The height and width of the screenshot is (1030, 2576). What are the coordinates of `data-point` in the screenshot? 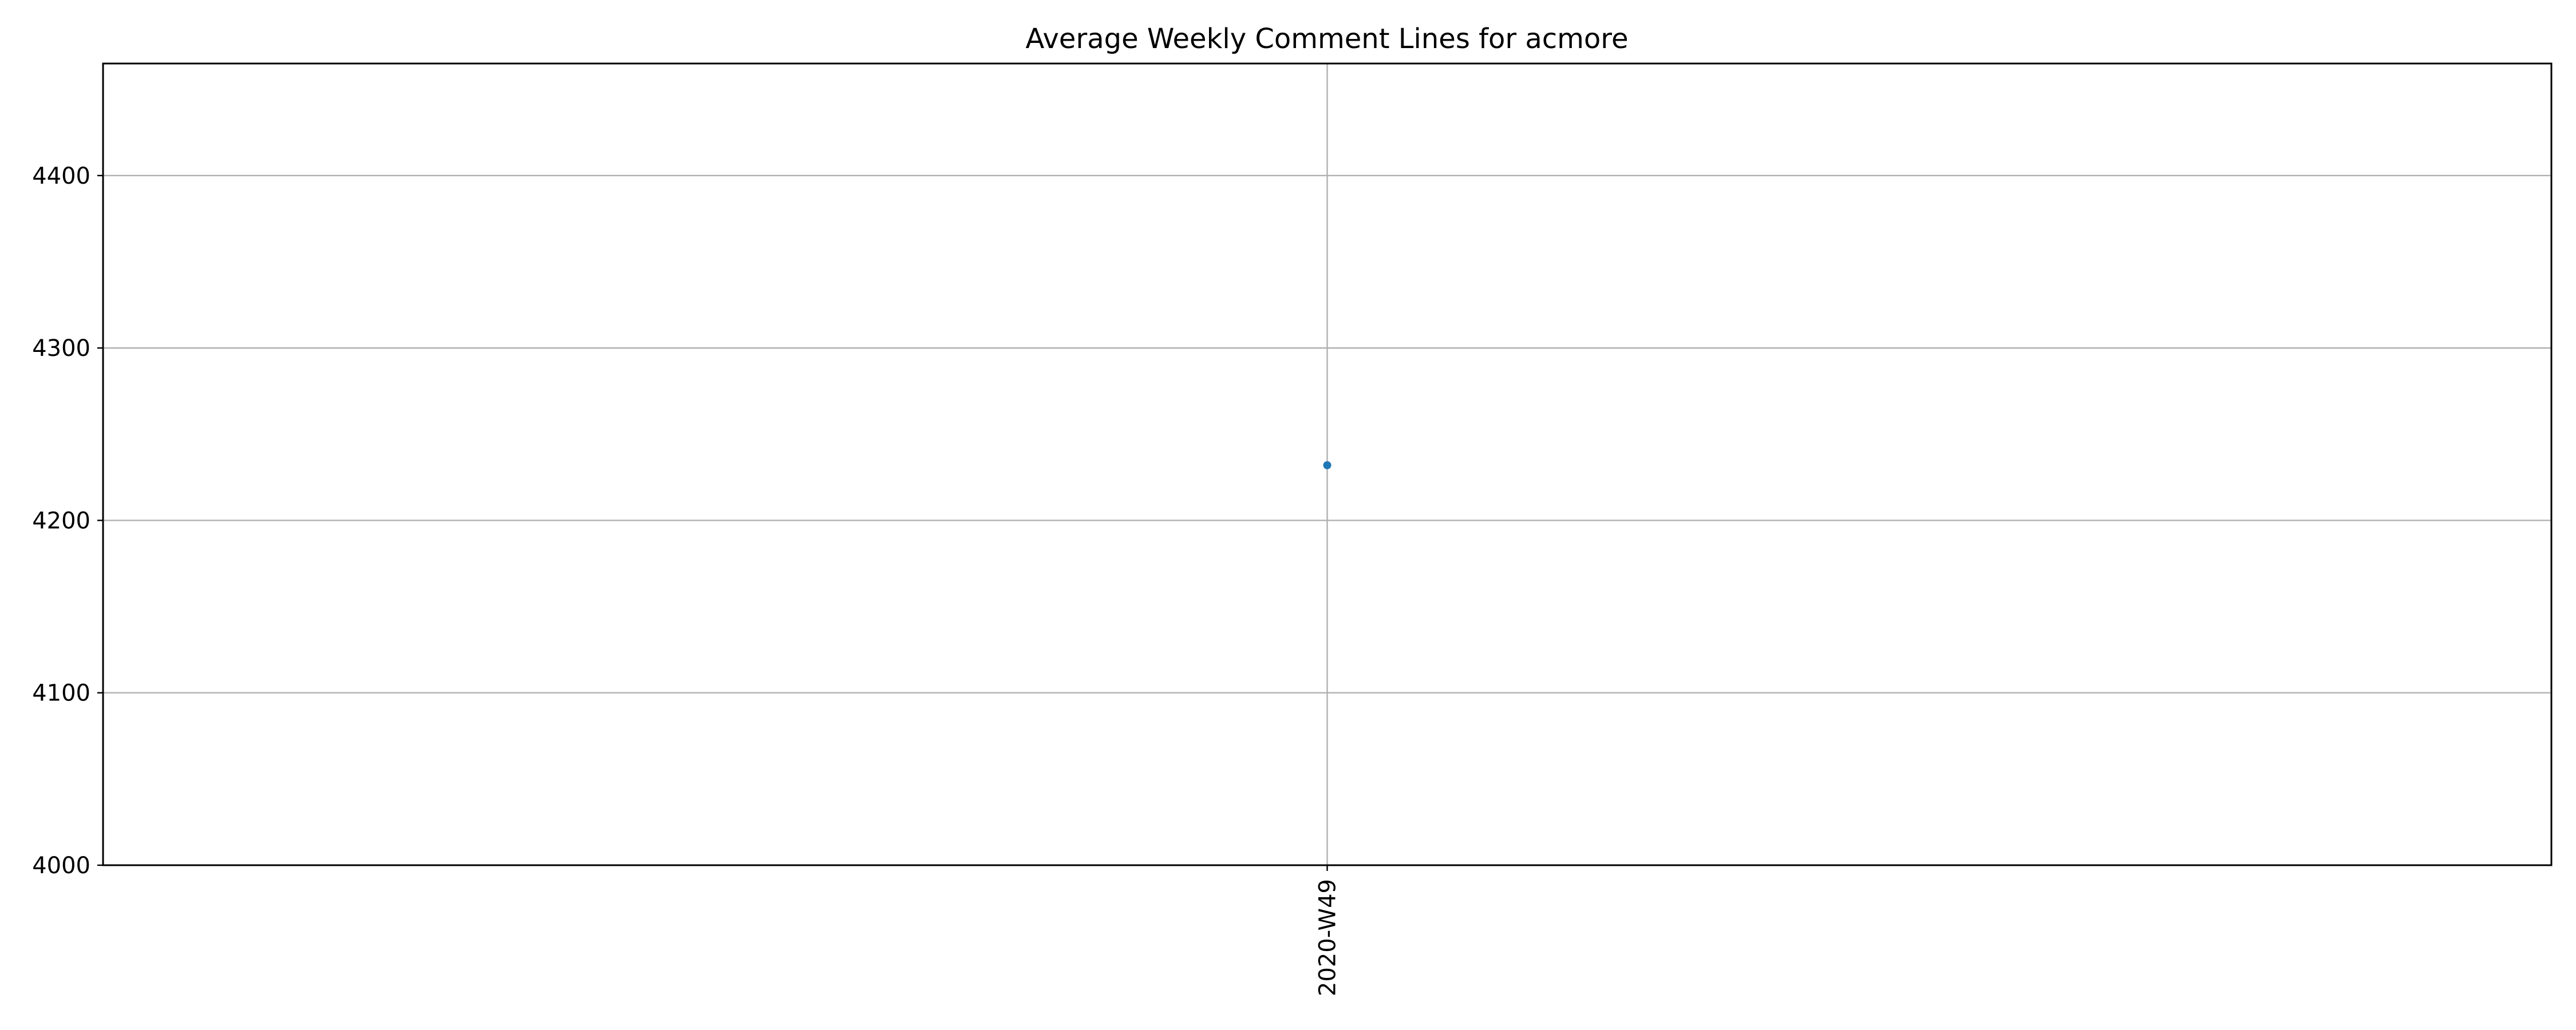 It's located at (1327, 465).